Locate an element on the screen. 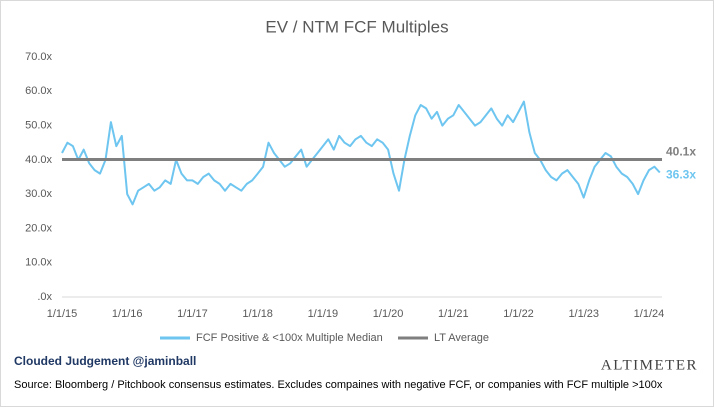  x-tick-label: 1/1/22 is located at coordinates (518, 314).